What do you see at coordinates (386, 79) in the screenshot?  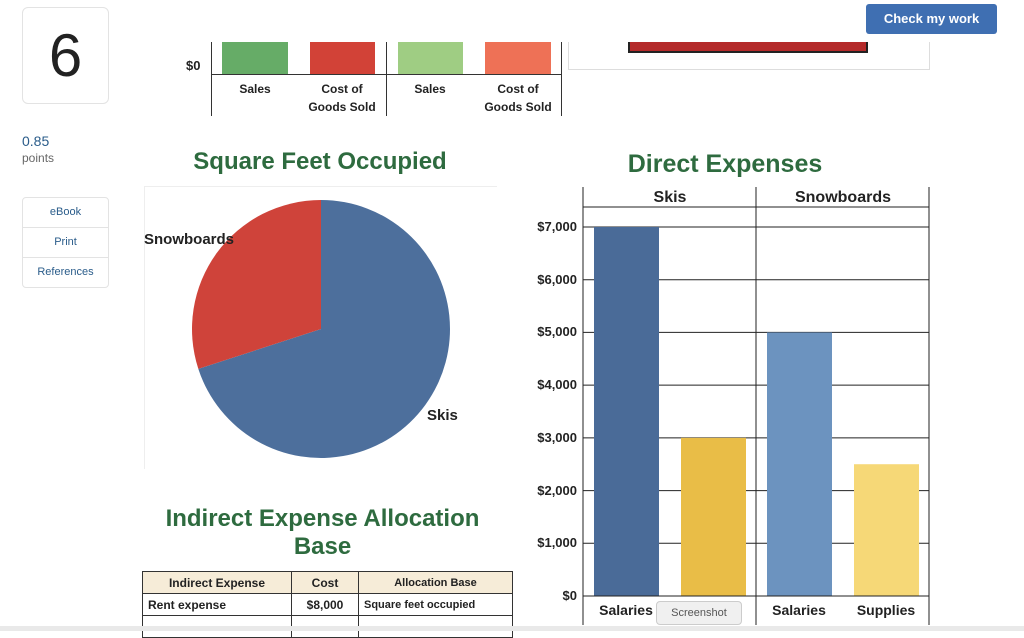 I see `top-divider-mid` at bounding box center [386, 79].